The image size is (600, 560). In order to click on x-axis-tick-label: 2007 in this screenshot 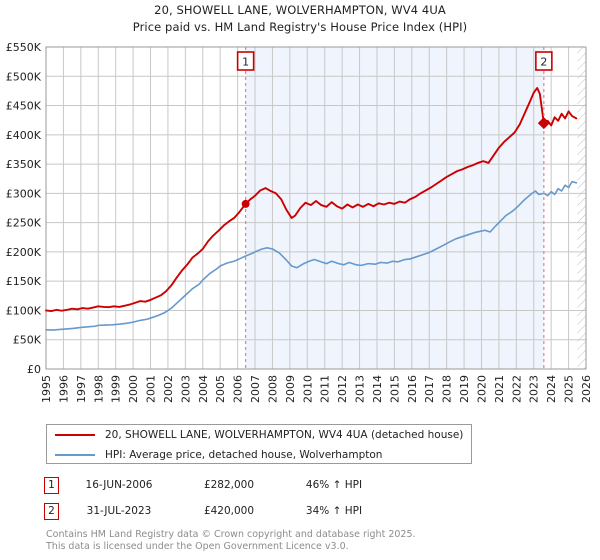, I will do `click(255, 389)`.